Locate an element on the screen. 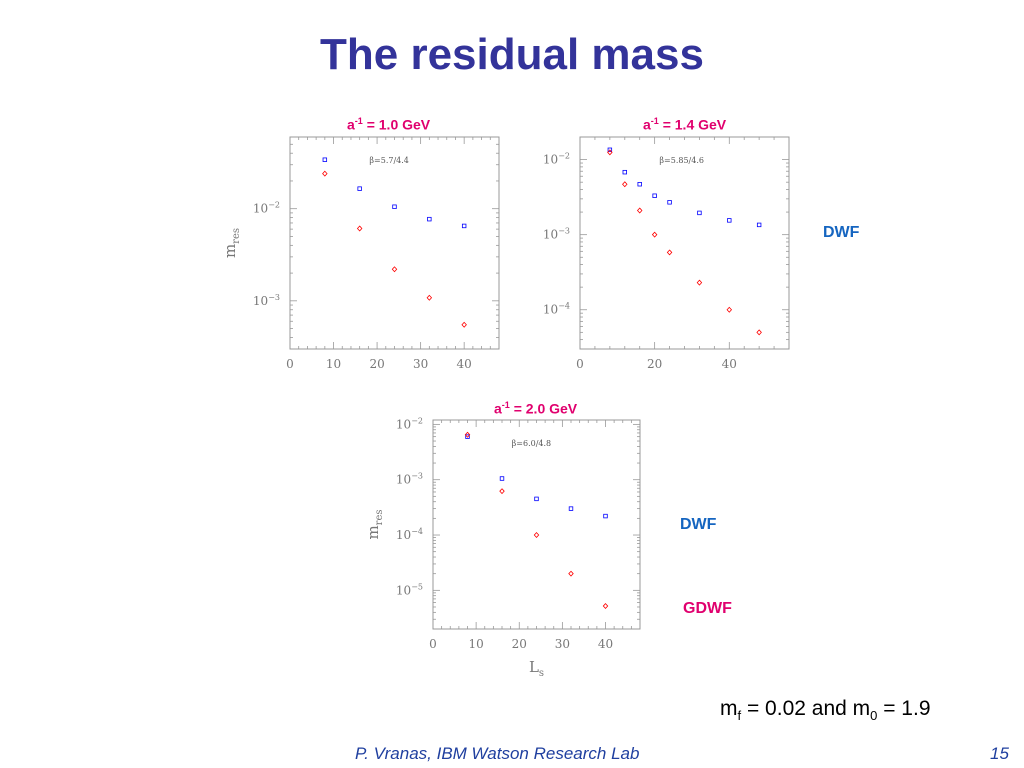  gdwf-label: GDWF is located at coordinates (707, 608).